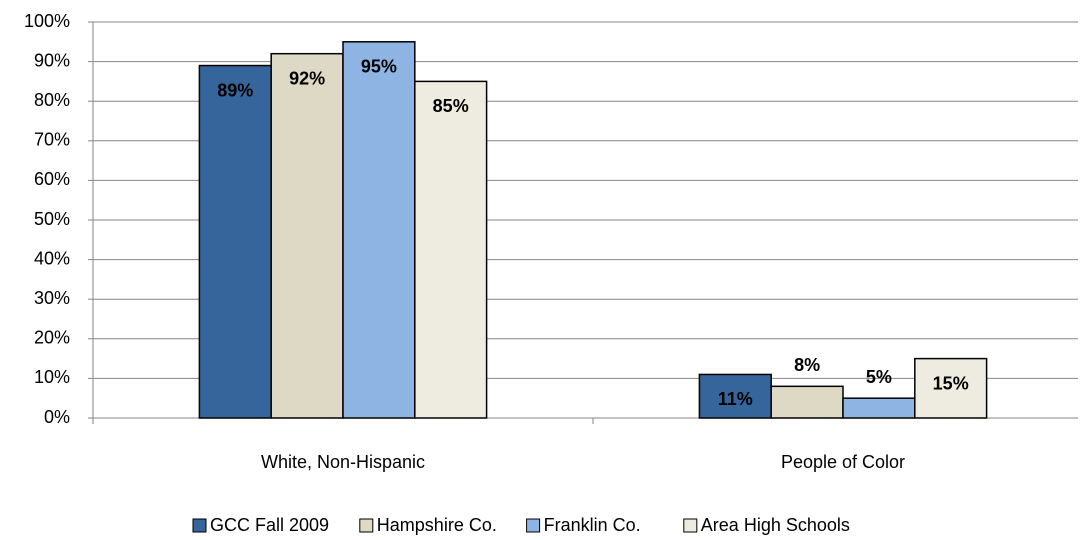 Image resolution: width=1082 pixels, height=540 pixels. What do you see at coordinates (47, 21) in the screenshot?
I see `y-tick-label: 100%` at bounding box center [47, 21].